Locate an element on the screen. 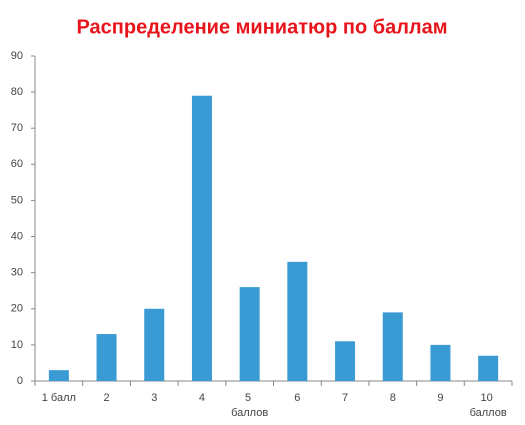 The height and width of the screenshot is (425, 525). x-tick-label: 3 is located at coordinates (154, 398).